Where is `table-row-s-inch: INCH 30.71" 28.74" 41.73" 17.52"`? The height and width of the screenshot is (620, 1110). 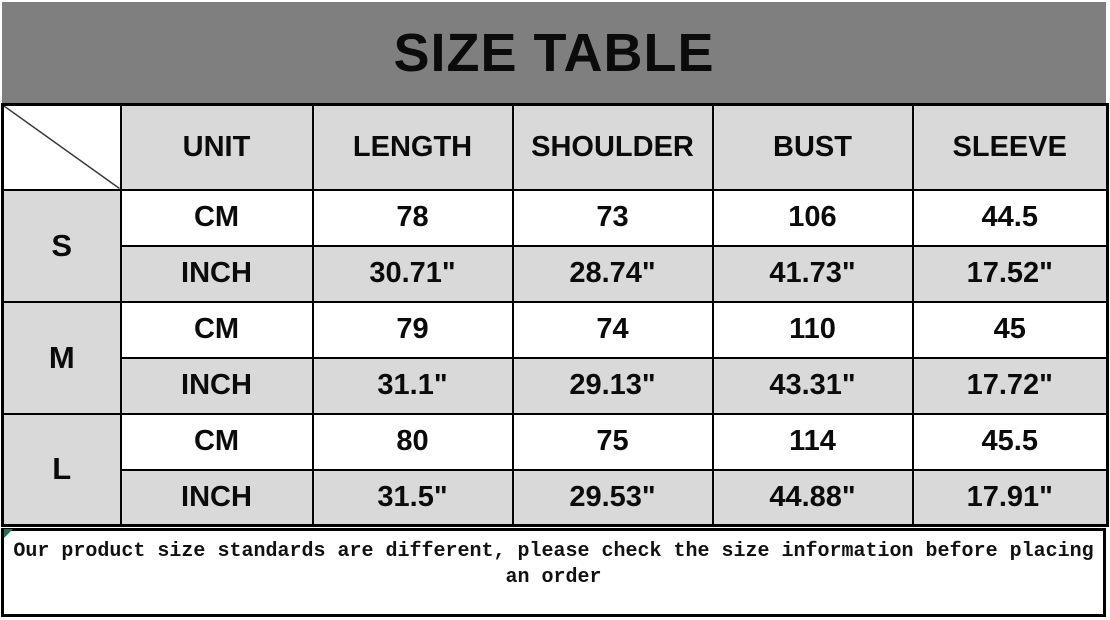 table-row-s-inch: INCH 30.71" 28.74" 41.73" 17.52" is located at coordinates (556, 273).